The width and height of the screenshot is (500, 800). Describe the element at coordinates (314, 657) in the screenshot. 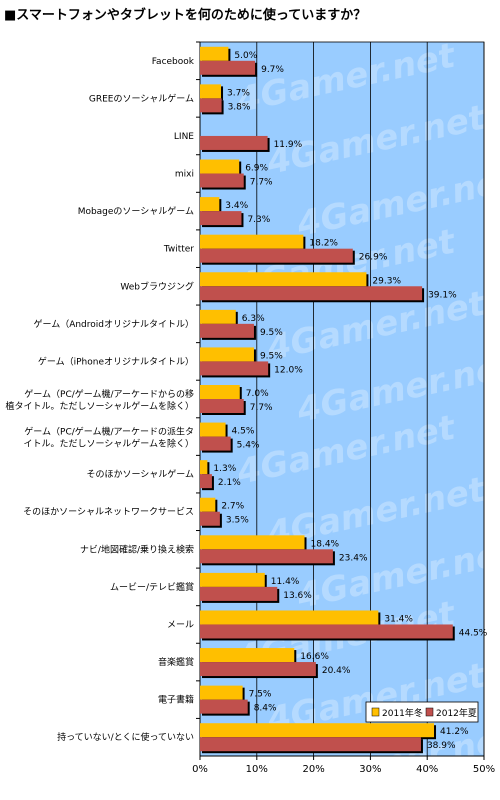

I see `data-label: 16.6%` at that location.